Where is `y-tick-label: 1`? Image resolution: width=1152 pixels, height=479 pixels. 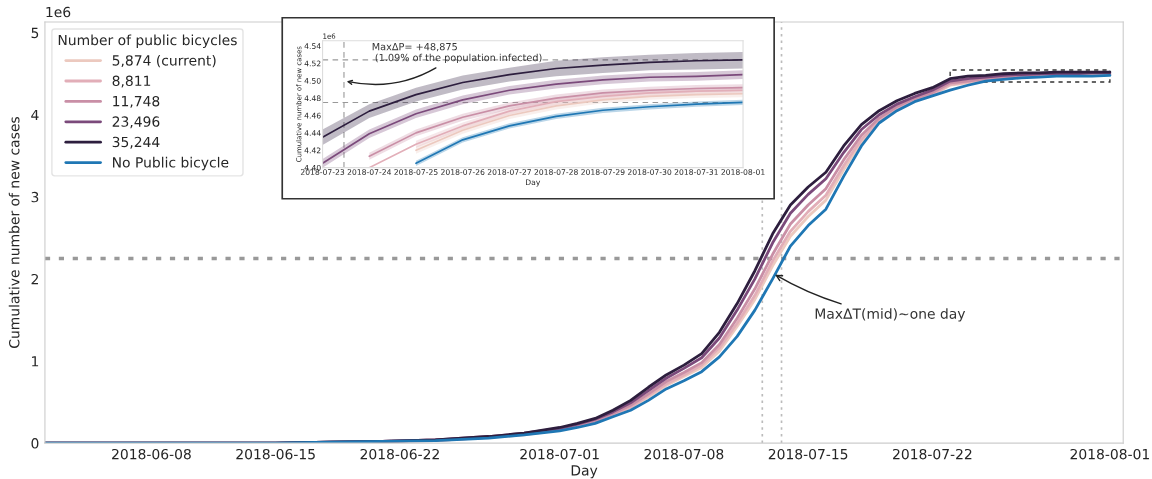
y-tick-label: 1 is located at coordinates (35, 361).